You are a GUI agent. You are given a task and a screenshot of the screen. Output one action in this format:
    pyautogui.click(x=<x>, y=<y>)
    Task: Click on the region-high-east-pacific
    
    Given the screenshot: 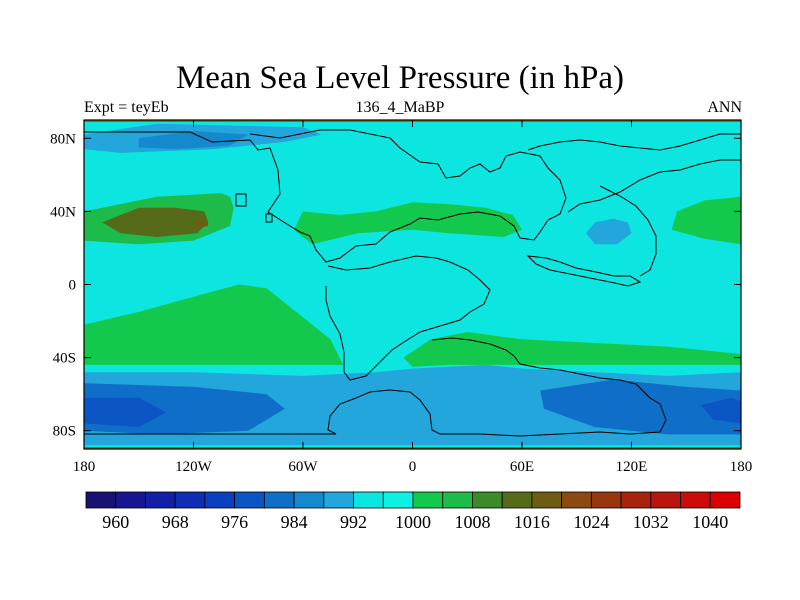 What is the action you would take?
    pyautogui.click(x=706, y=220)
    